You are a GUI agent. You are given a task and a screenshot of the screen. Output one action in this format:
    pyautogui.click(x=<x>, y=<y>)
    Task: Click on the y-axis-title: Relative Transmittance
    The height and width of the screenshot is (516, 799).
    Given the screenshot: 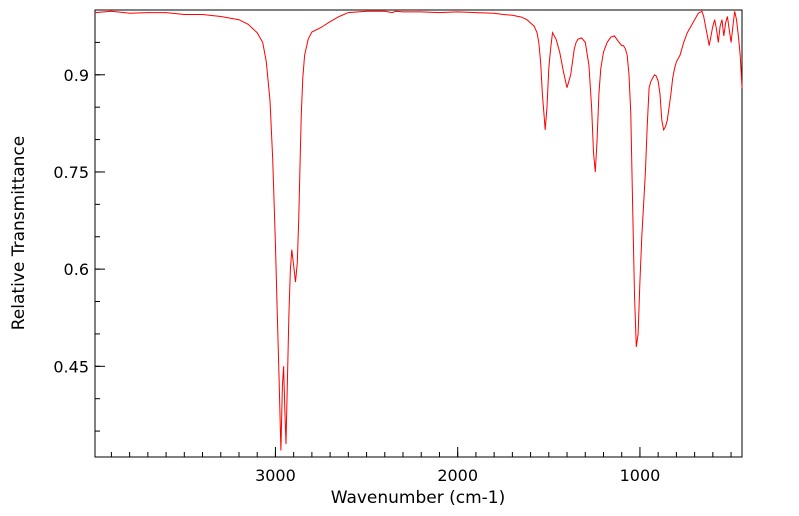 What is the action you would take?
    pyautogui.click(x=19, y=233)
    